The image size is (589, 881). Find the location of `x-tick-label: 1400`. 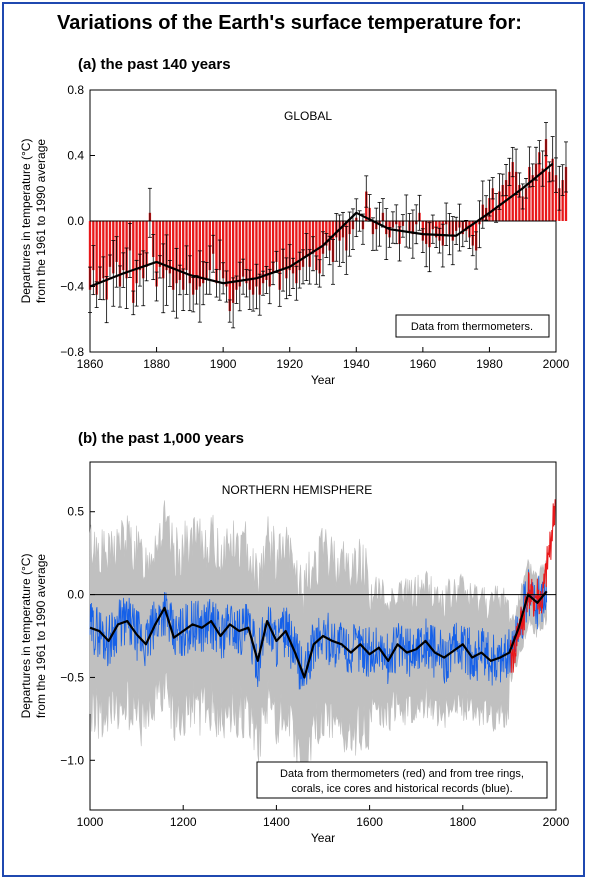

x-tick-label: 1400 is located at coordinates (276, 822).